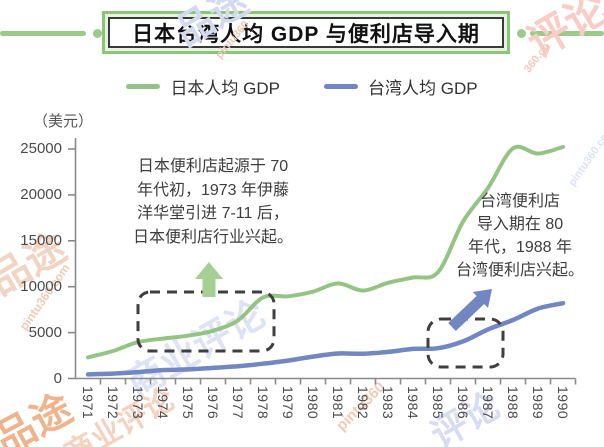 The image size is (604, 447). I want to click on page-title: 日本台湾人均 GDP 与便利店导入期, so click(306, 32).